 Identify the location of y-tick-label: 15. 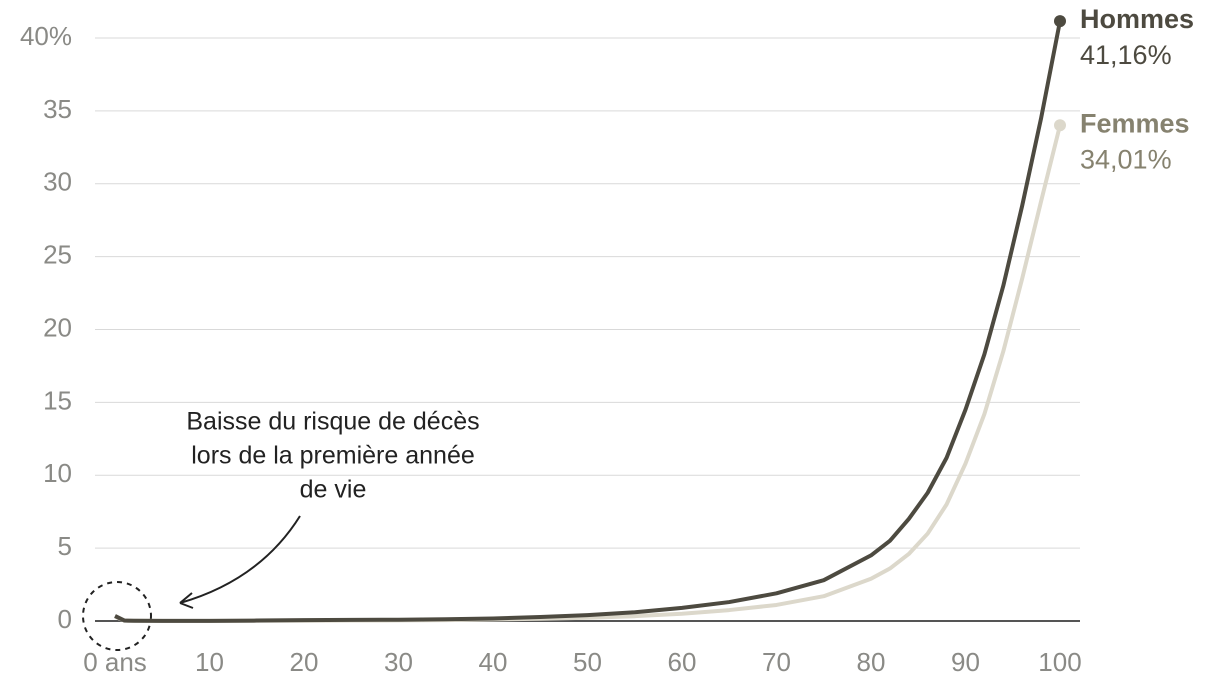
(57, 400).